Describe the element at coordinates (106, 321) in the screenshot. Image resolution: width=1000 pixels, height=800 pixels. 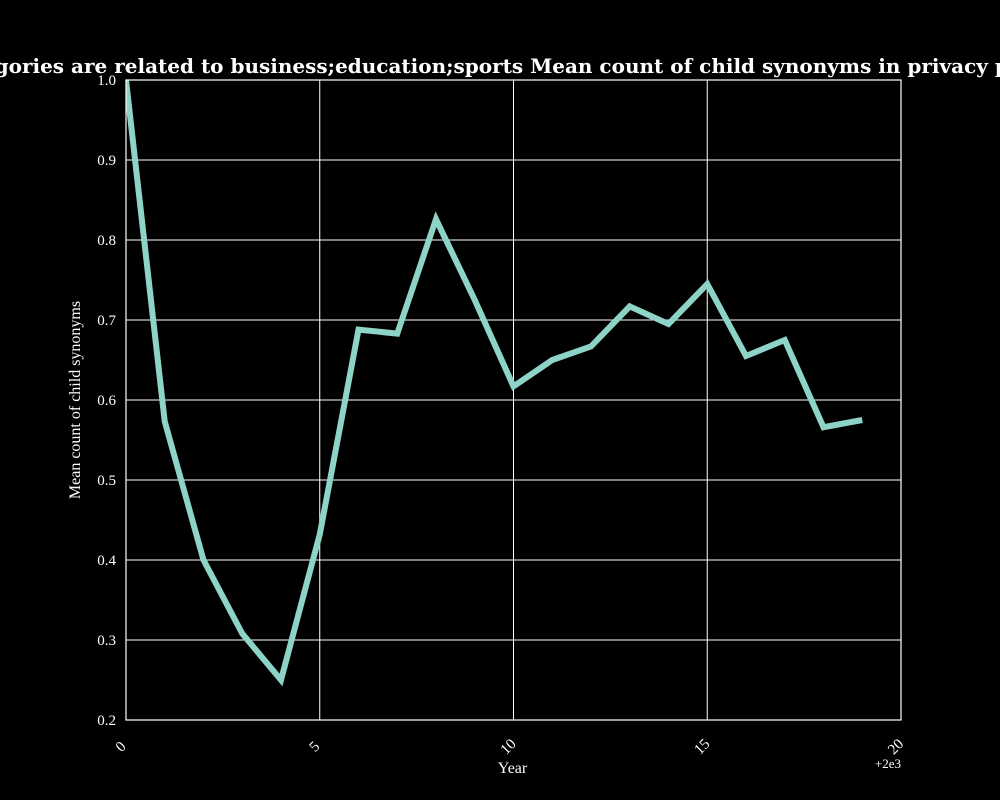
I see `y-tick-label: 0.7` at that location.